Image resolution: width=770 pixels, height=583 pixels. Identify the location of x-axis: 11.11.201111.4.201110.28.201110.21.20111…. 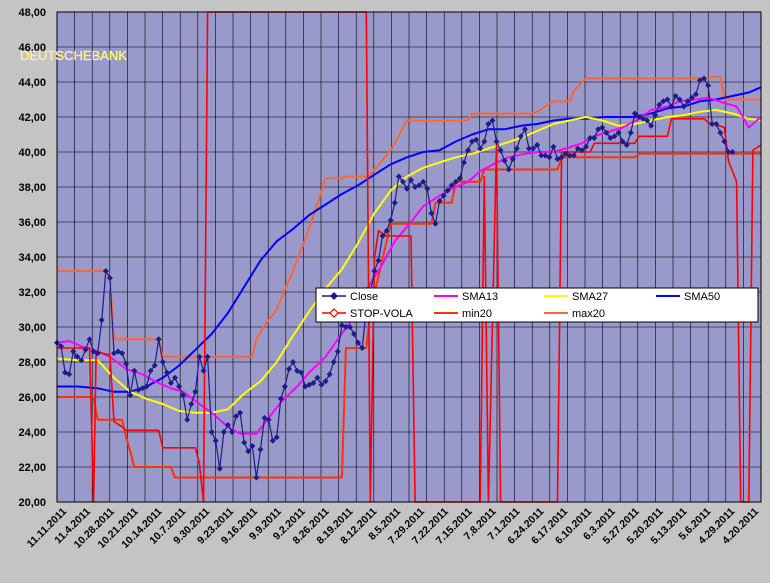
(393, 528).